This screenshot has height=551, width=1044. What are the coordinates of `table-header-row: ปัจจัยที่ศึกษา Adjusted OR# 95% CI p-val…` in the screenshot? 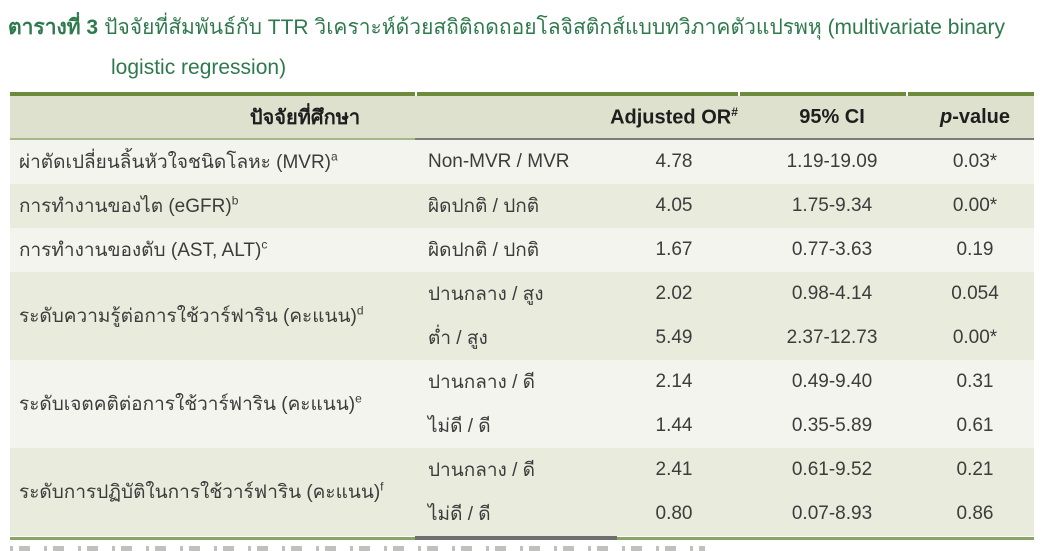 It's located at (522, 117).